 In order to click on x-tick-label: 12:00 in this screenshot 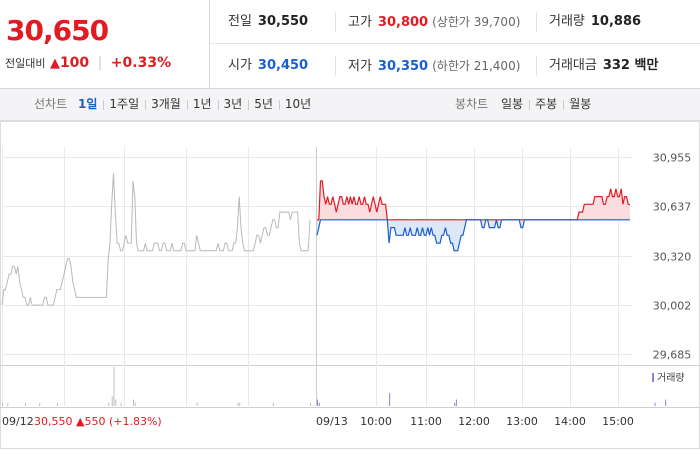, I will do `click(474, 421)`.